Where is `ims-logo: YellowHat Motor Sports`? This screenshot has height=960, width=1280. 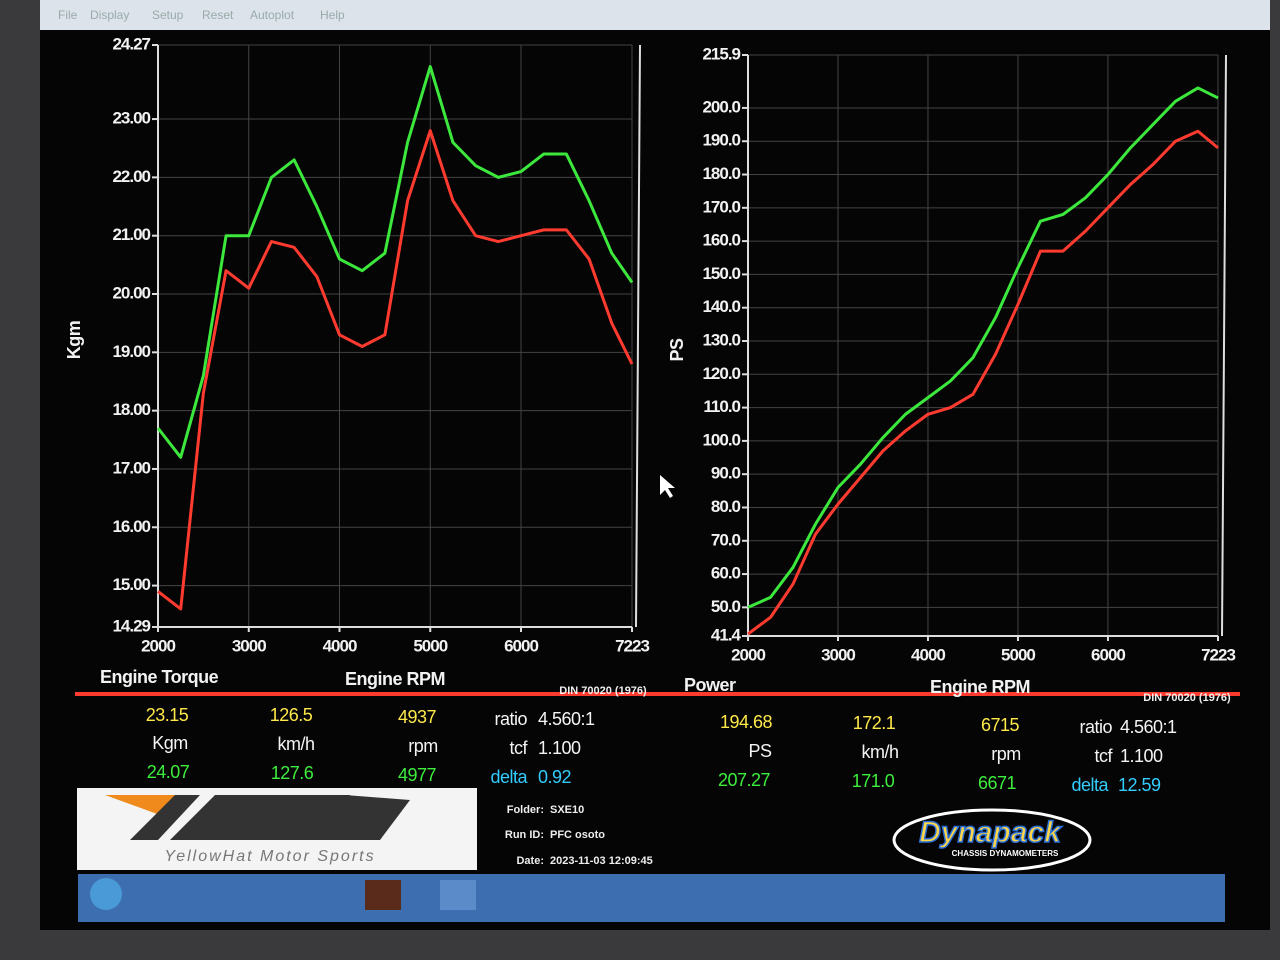 ims-logo: YellowHat Motor Sports is located at coordinates (277, 829).